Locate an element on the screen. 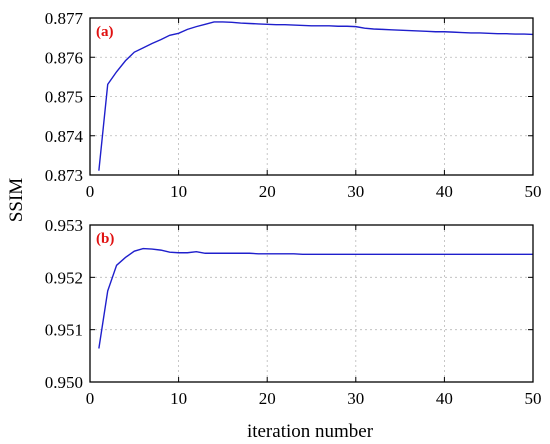 This screenshot has height=444, width=550. y-tick-label: 0.950 is located at coordinates (64, 382).